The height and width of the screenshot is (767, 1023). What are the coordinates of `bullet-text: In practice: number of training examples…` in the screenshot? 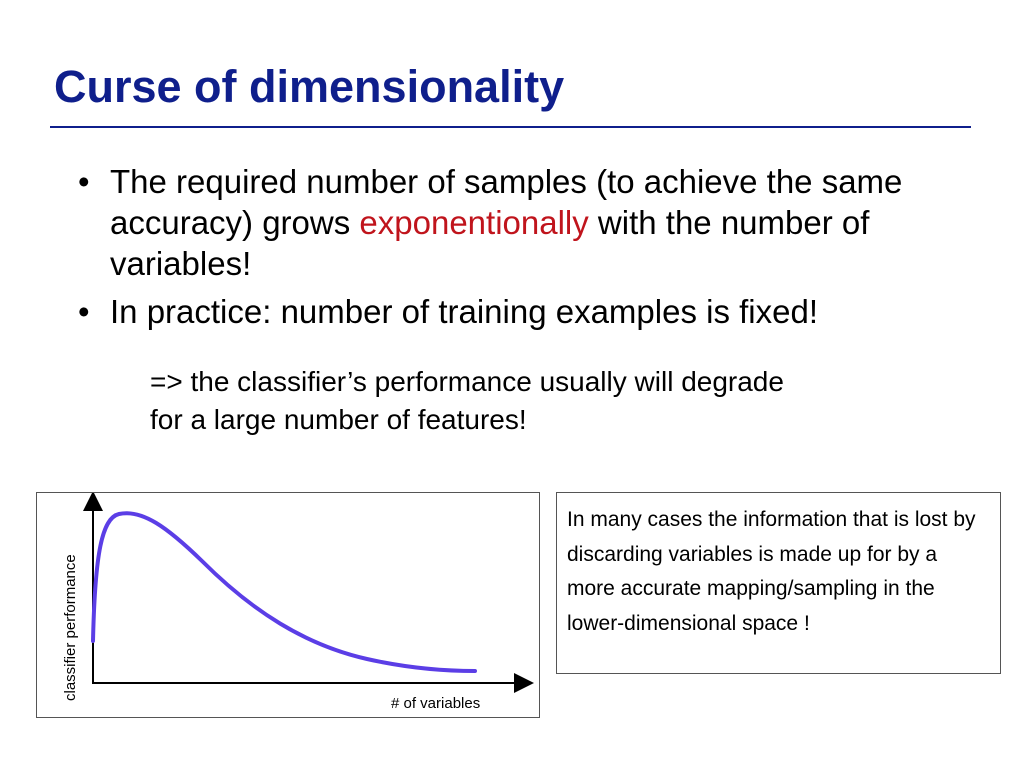 It's located at (464, 311).